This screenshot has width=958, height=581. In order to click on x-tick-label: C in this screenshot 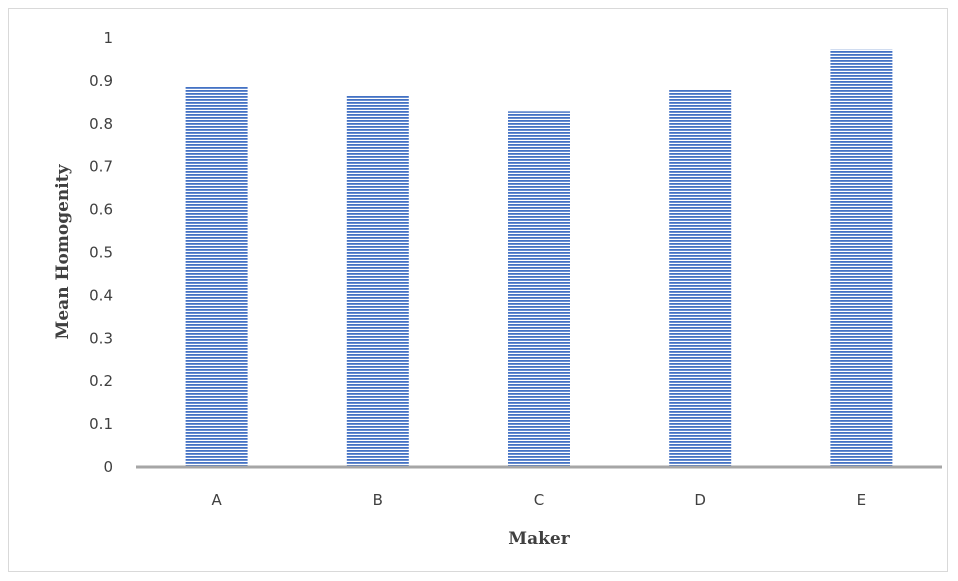, I will do `click(539, 500)`.